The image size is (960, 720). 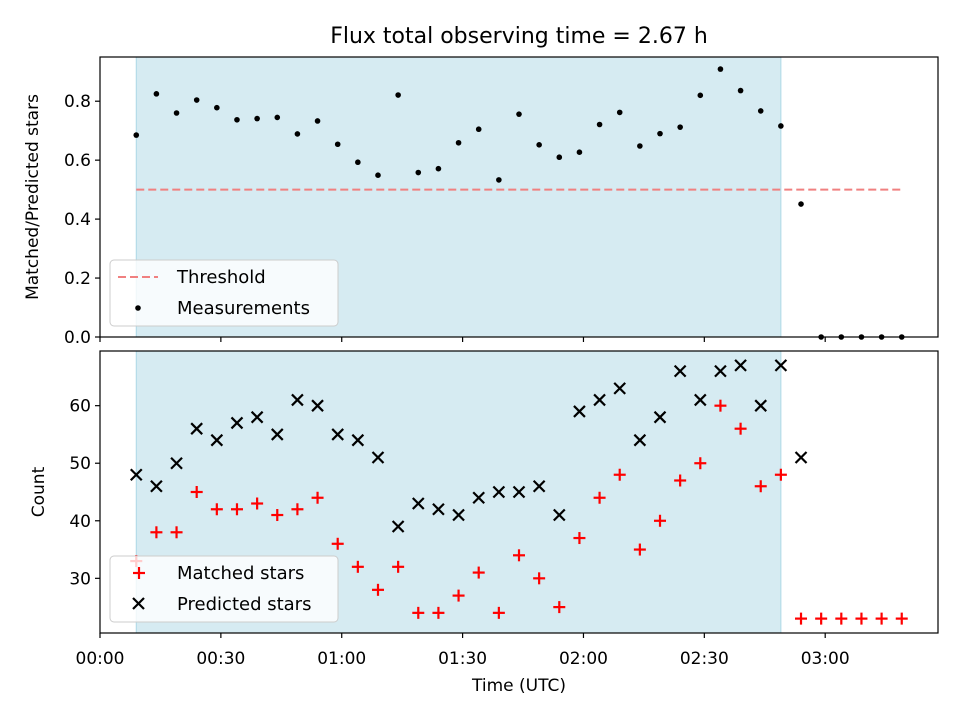 What do you see at coordinates (220, 659) in the screenshot?
I see `x-tick-label: 00:30` at bounding box center [220, 659].